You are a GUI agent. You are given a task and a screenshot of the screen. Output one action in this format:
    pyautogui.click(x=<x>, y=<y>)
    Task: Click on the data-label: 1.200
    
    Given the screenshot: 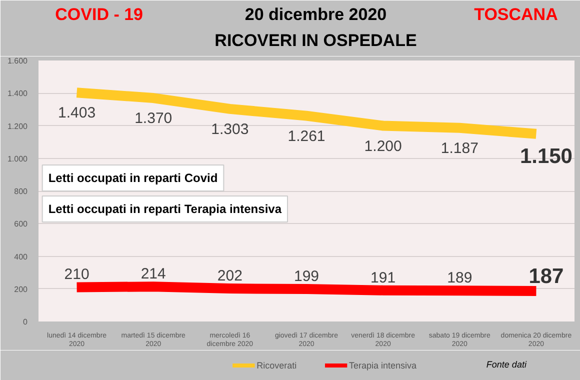 What is the action you would take?
    pyautogui.click(x=383, y=146)
    